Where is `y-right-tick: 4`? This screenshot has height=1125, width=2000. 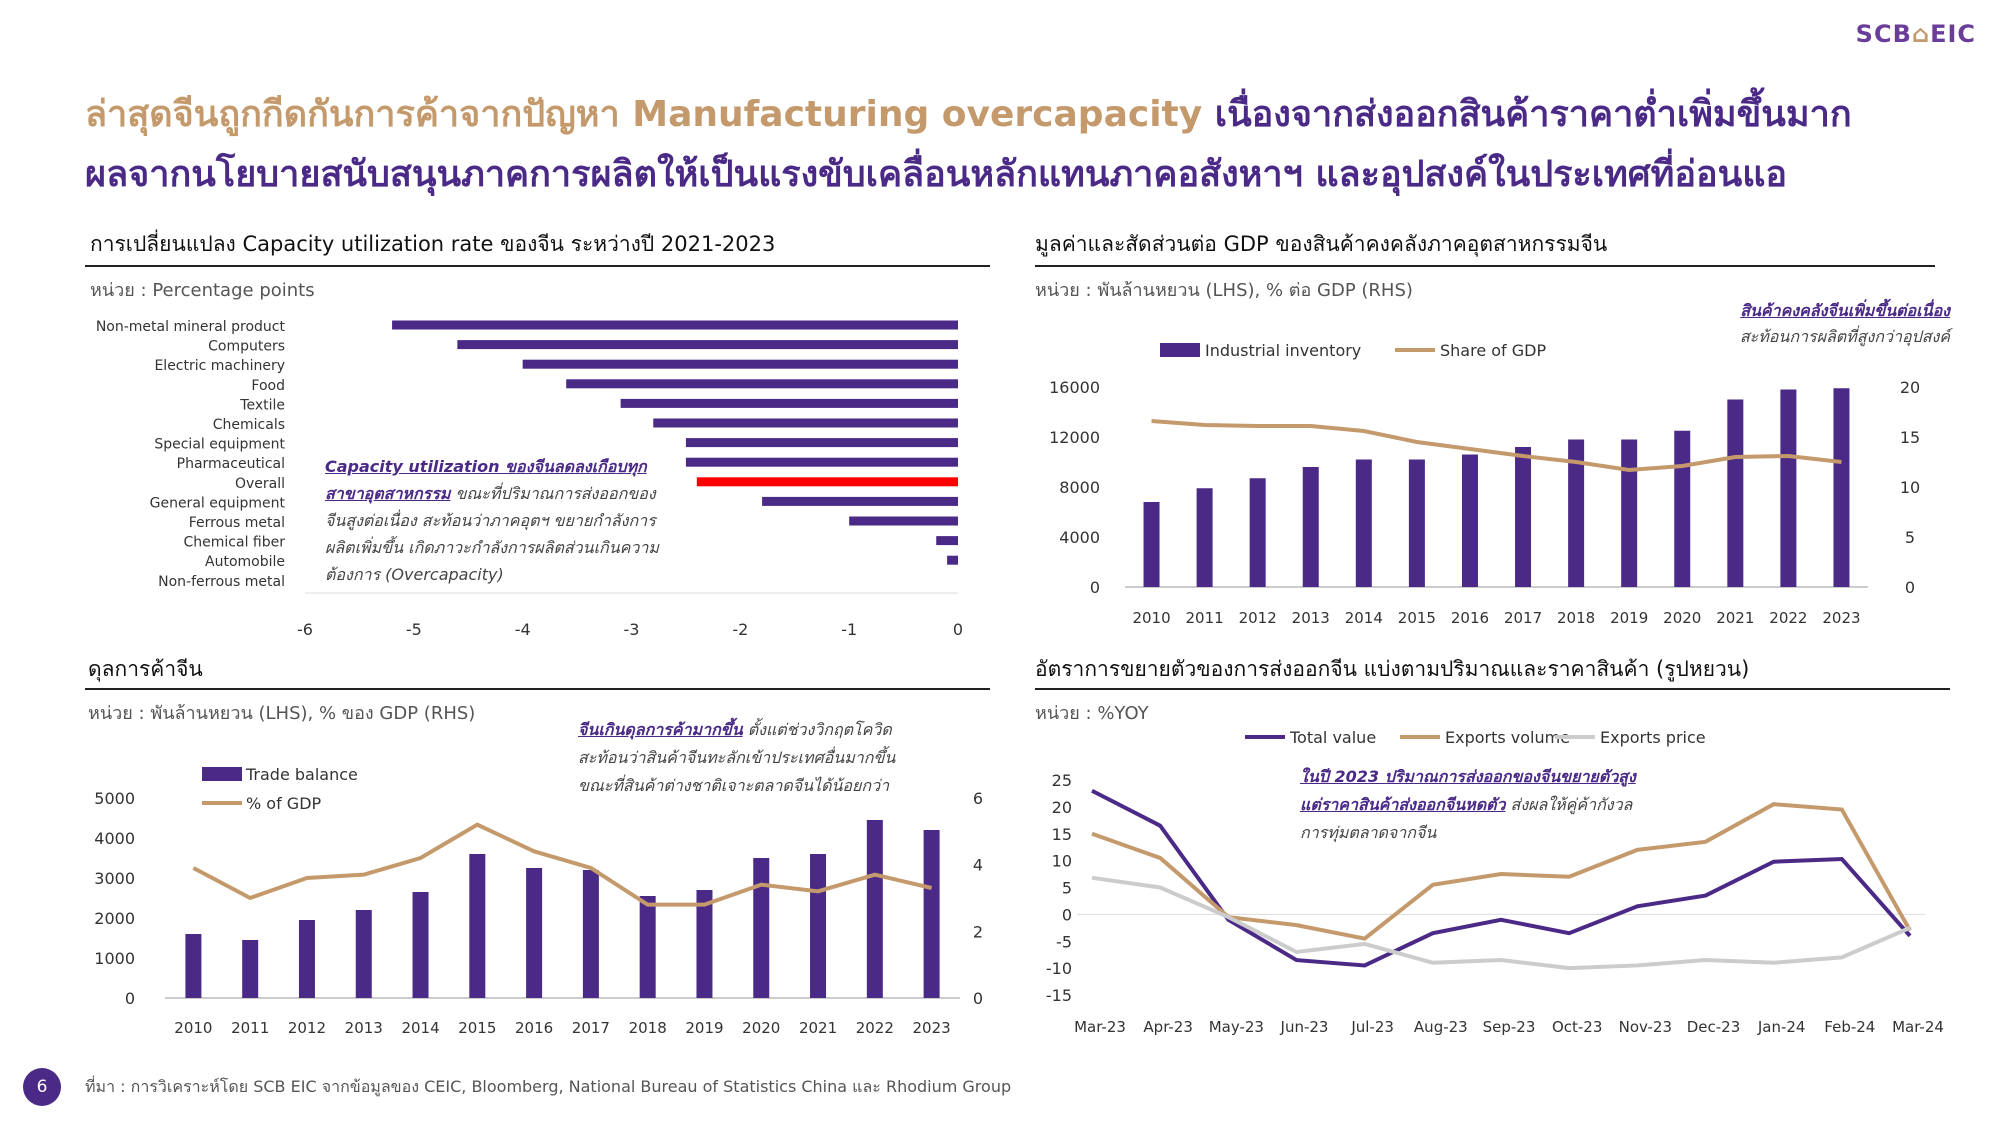 y-right-tick: 4 is located at coordinates (978, 865).